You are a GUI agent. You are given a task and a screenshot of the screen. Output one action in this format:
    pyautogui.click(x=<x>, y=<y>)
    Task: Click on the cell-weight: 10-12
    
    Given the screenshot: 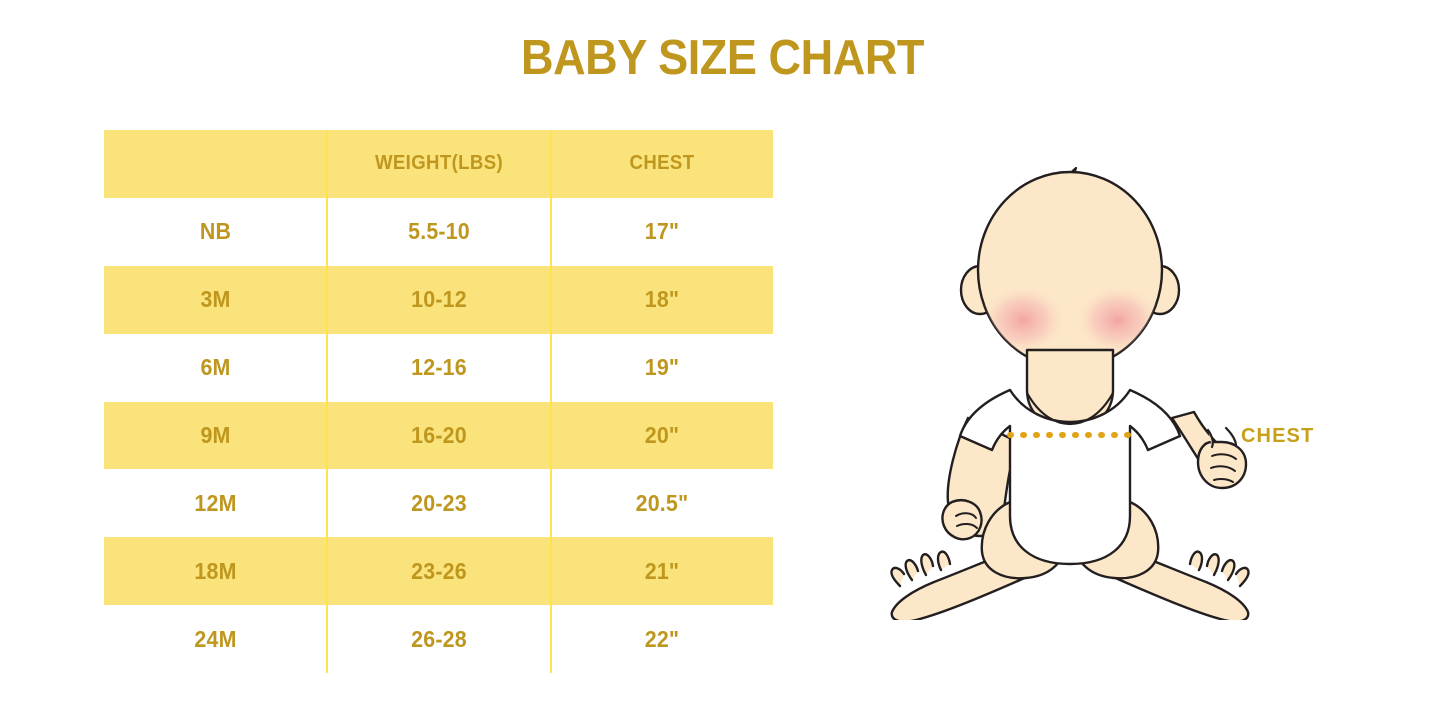 What is the action you would take?
    pyautogui.click(x=439, y=299)
    